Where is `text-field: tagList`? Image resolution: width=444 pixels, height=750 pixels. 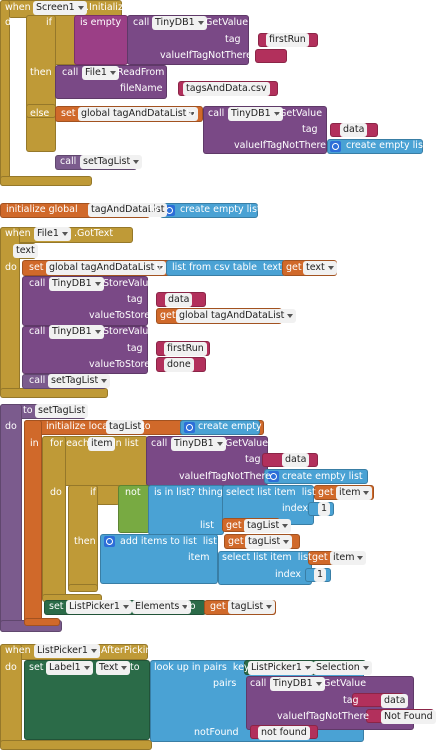 text-field: tagList is located at coordinates (125, 427).